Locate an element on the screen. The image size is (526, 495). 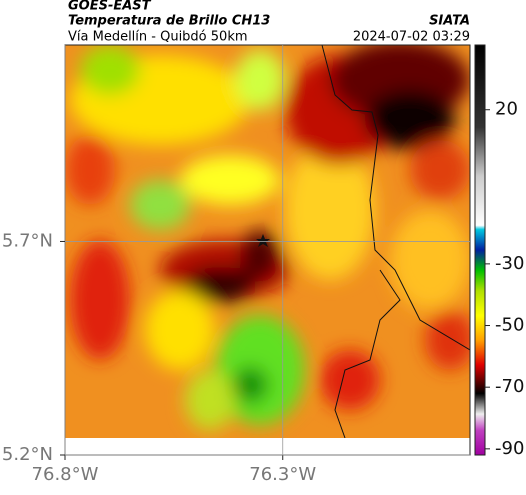
lat-label: 5.2°N is located at coordinates (27, 454).